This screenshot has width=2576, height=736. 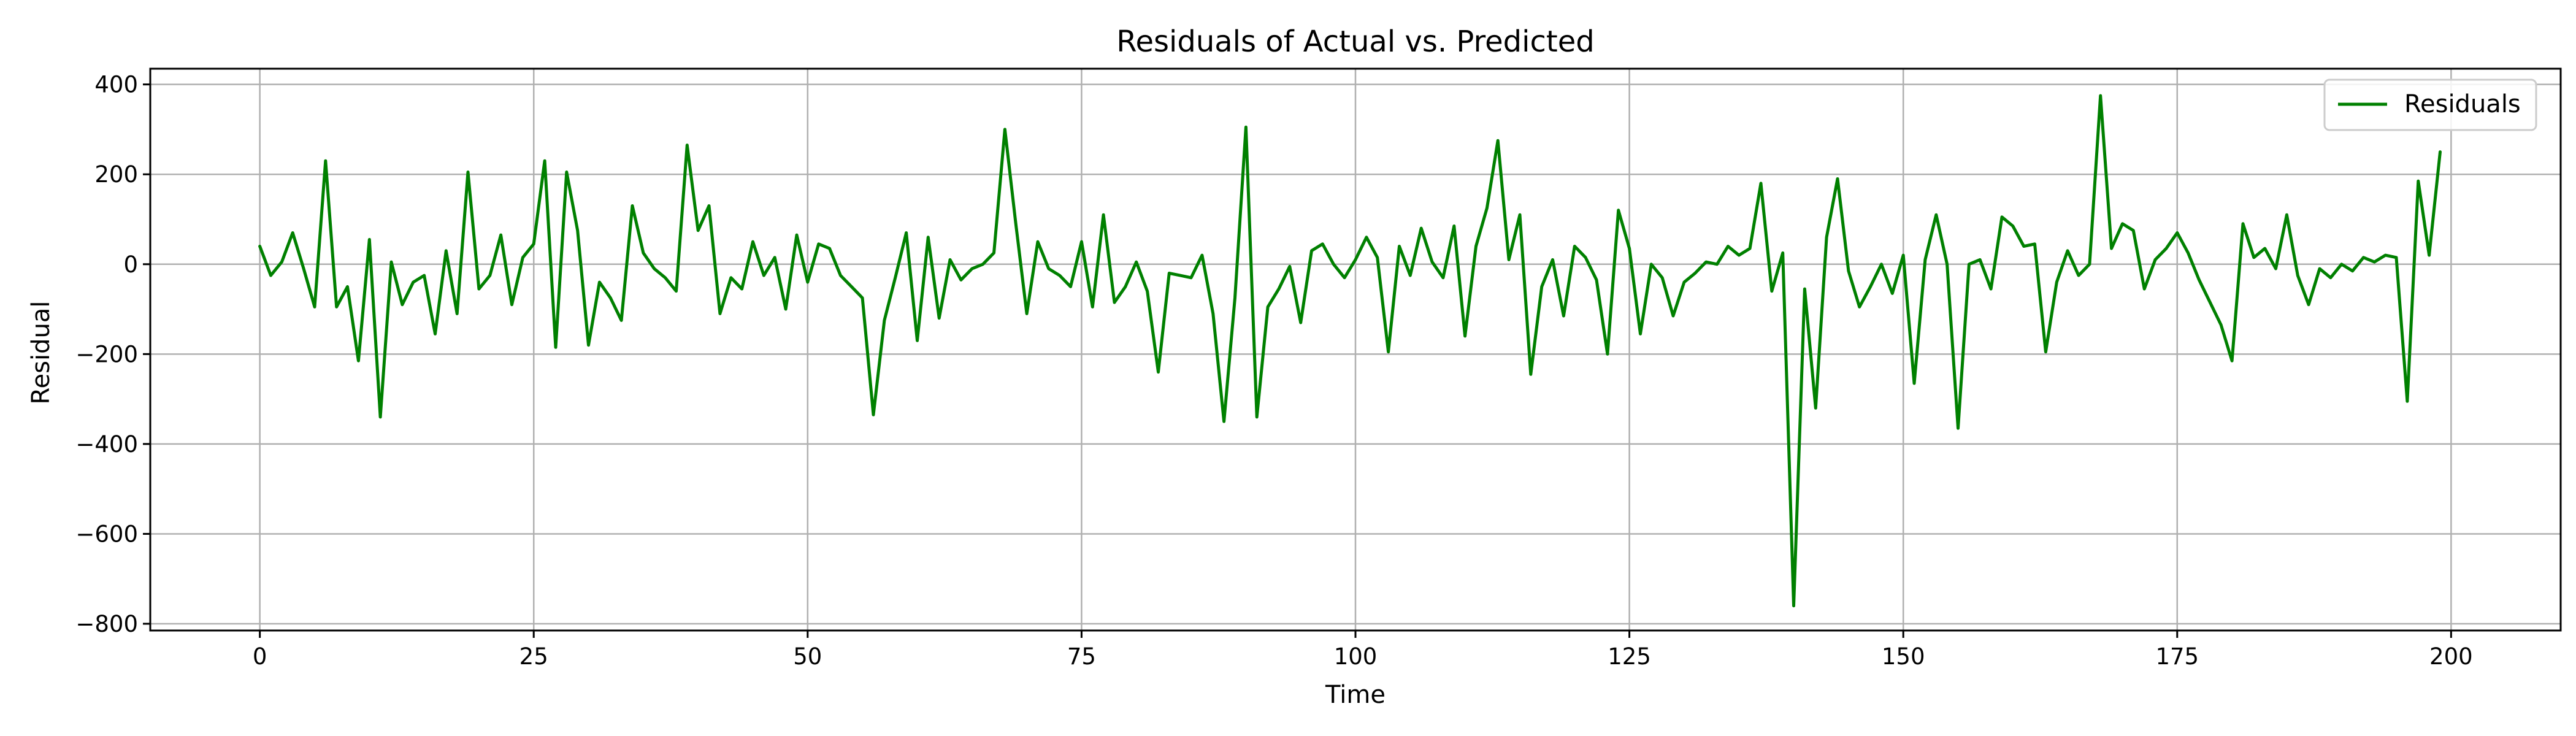 What do you see at coordinates (533, 656) in the screenshot?
I see `x-tick-label: 25` at bounding box center [533, 656].